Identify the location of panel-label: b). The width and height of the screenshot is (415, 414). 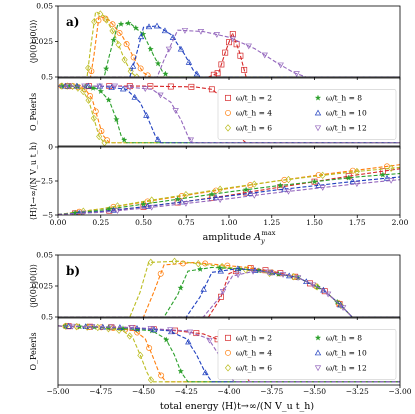
(73, 271).